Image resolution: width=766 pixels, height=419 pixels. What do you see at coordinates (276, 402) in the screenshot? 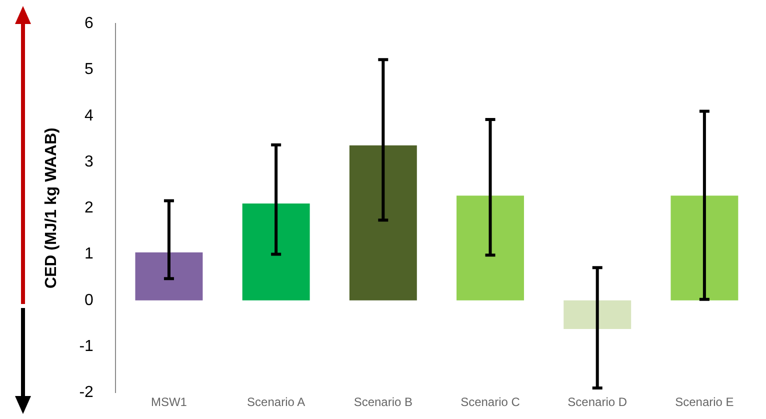
I see `x-tick-label: Scenario A` at bounding box center [276, 402].